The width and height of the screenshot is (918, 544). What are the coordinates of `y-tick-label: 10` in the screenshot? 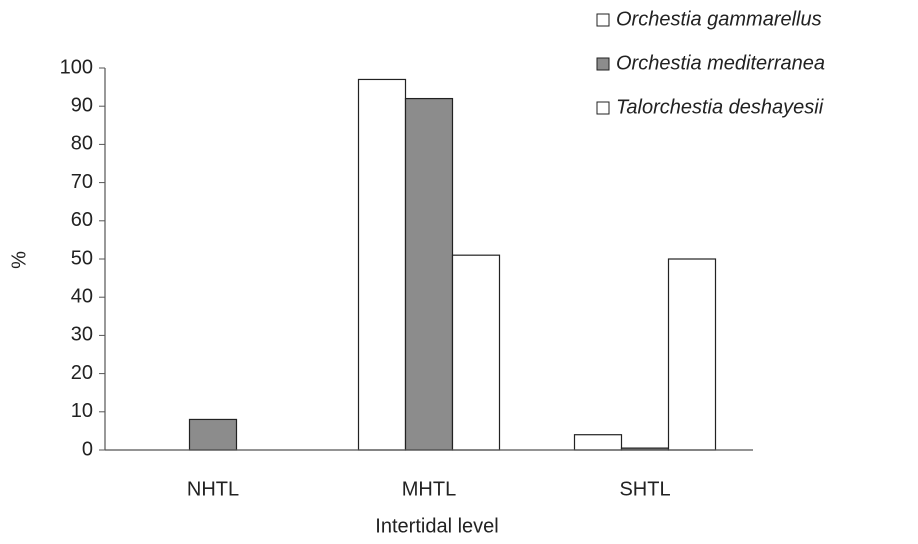 It's located at (82, 411).